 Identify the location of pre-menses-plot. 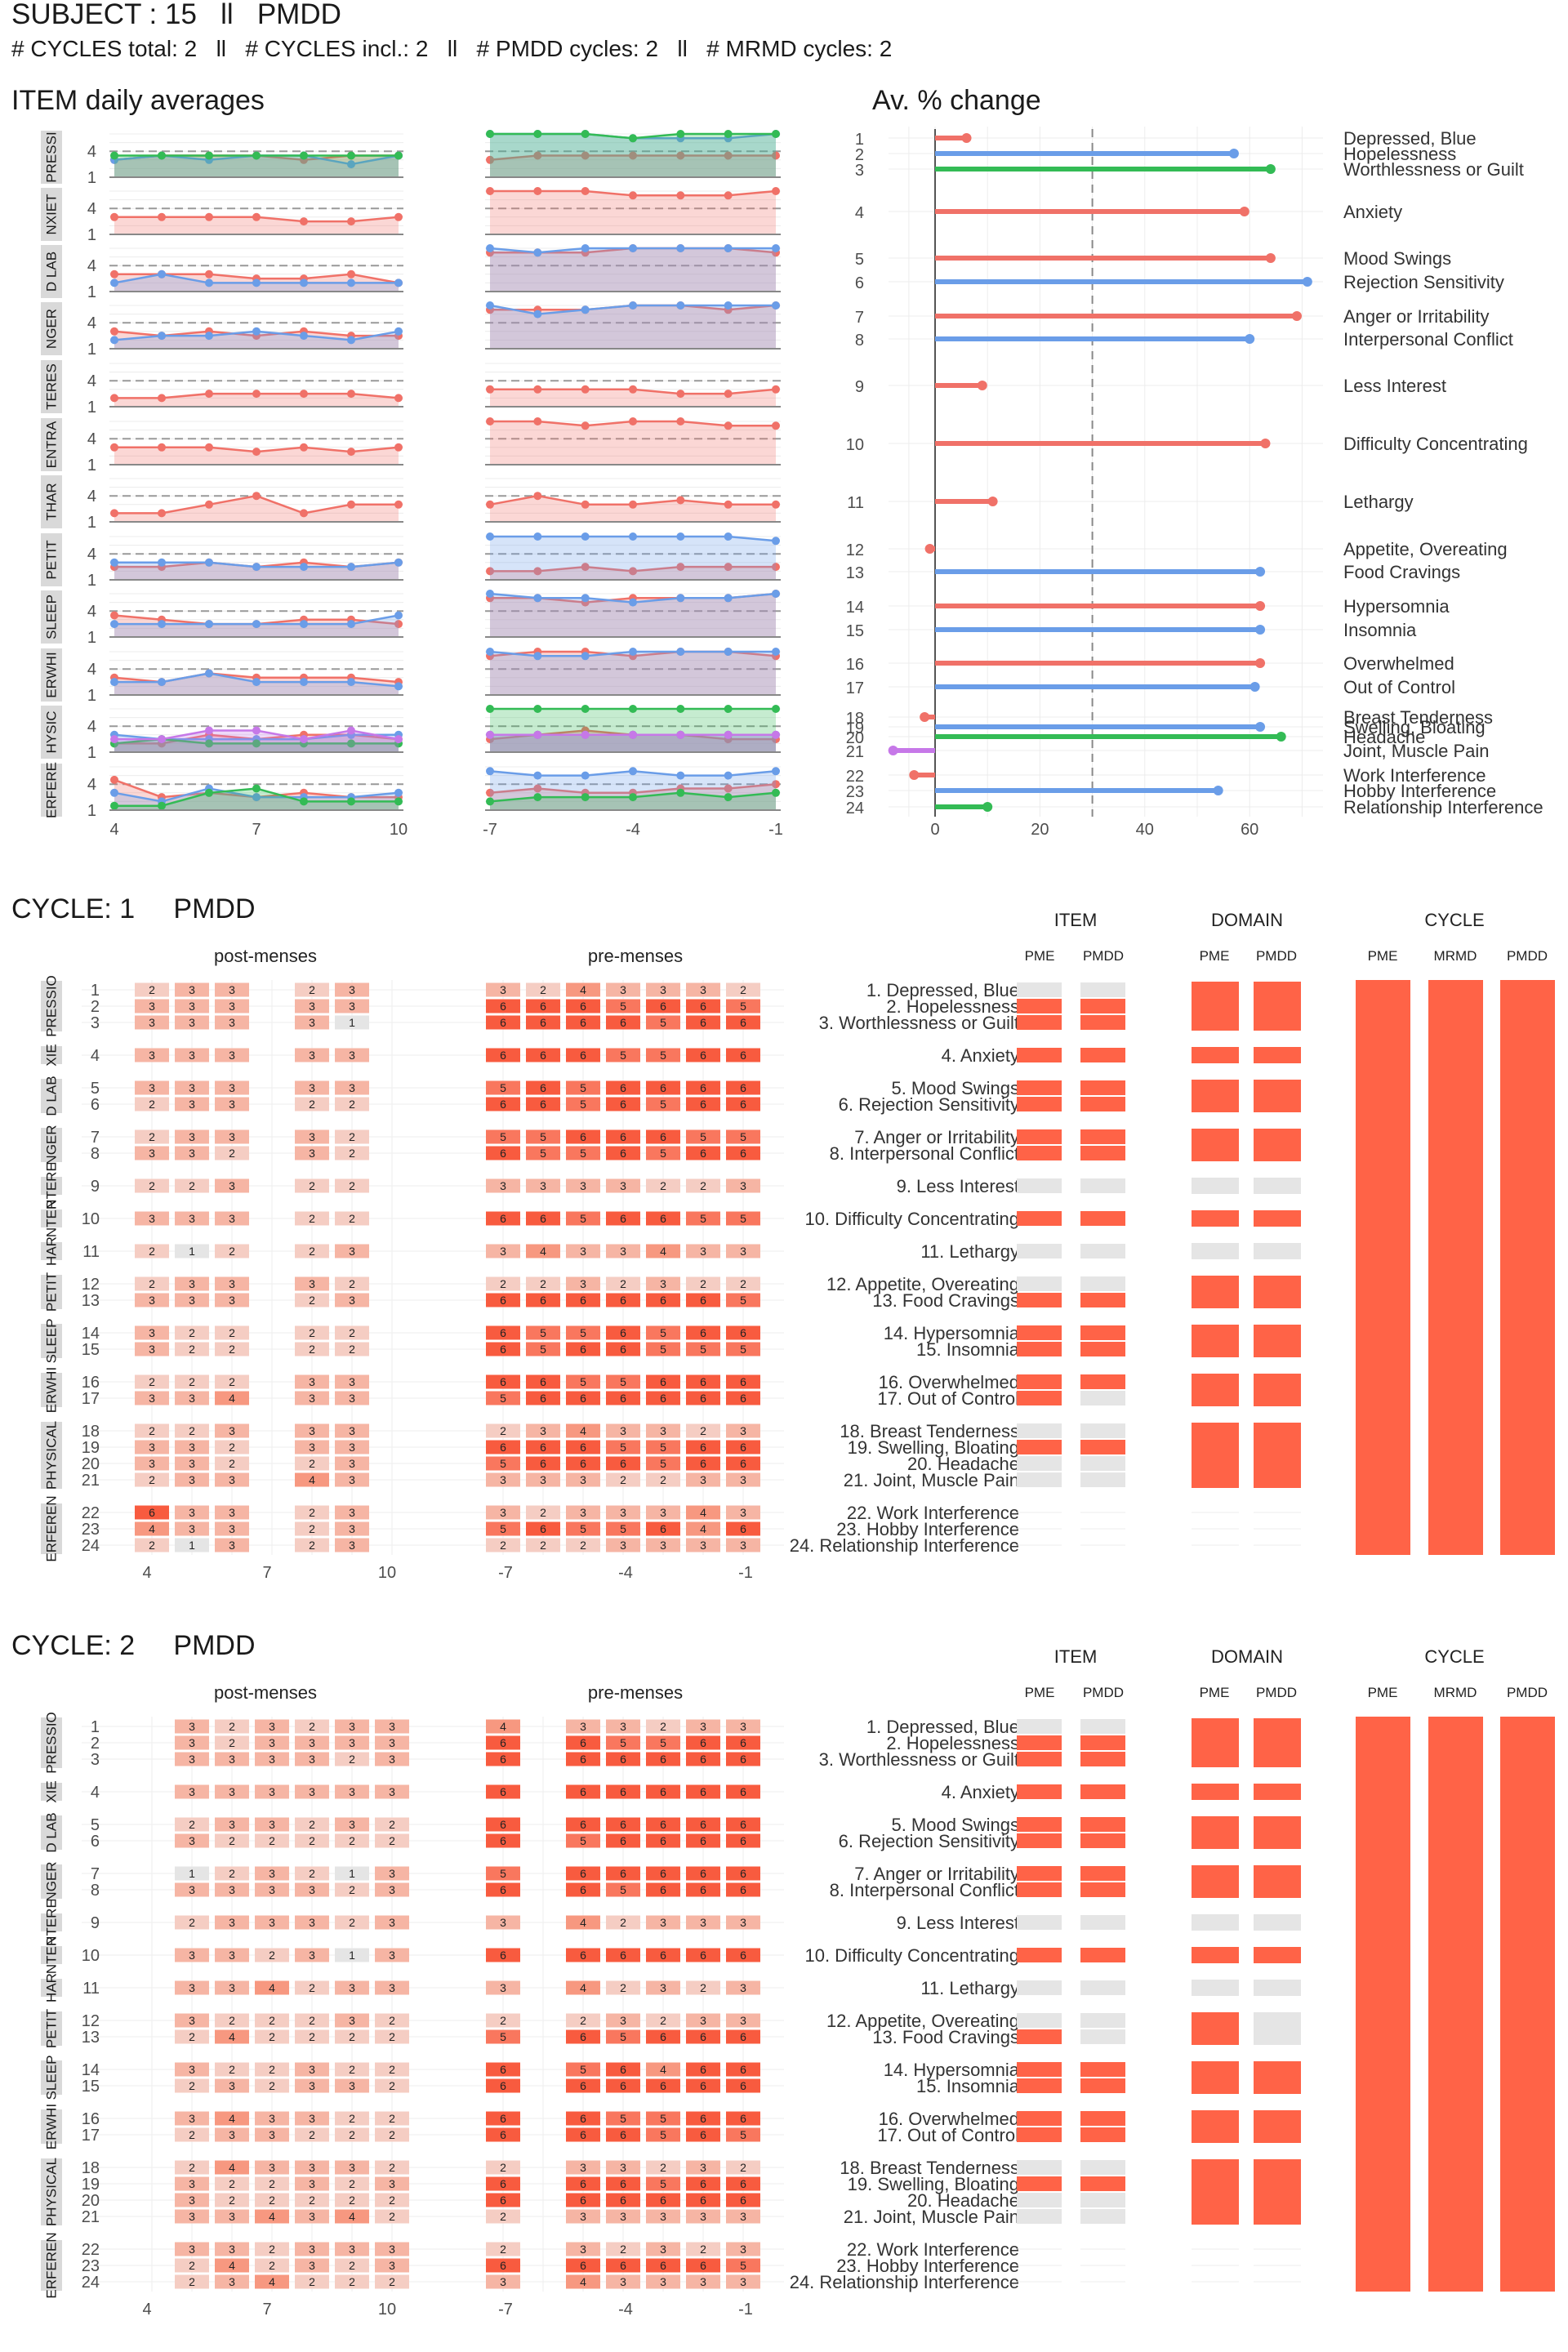
(633, 500).